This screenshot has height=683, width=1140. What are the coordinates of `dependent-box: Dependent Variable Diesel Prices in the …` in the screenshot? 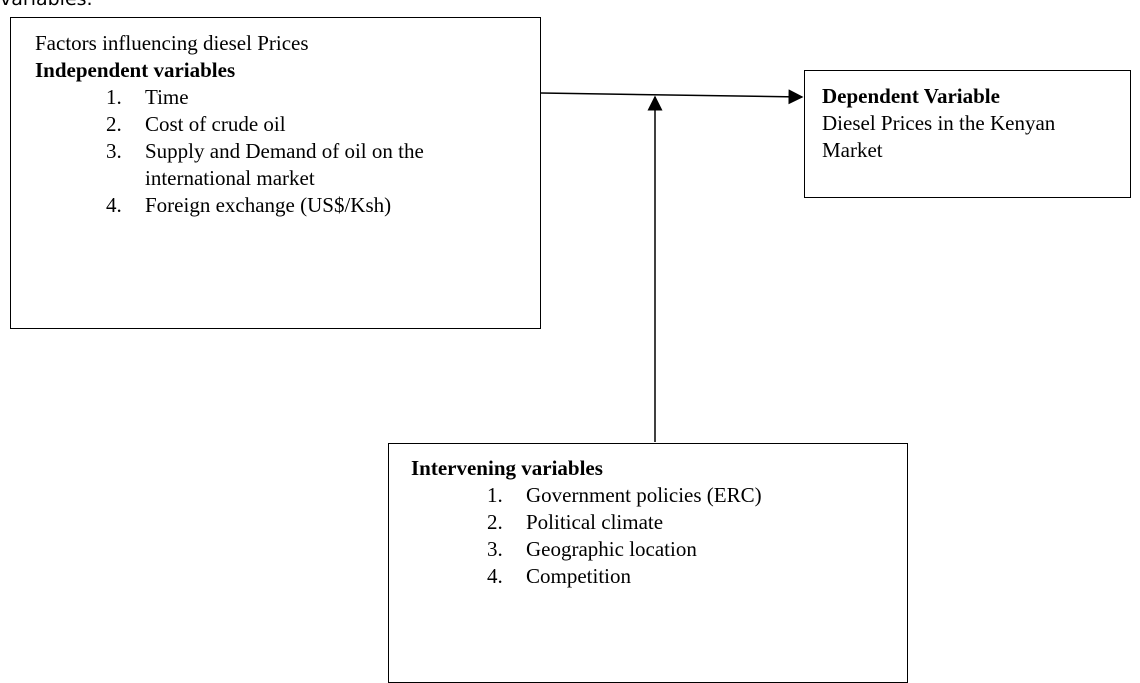 It's located at (967, 134).